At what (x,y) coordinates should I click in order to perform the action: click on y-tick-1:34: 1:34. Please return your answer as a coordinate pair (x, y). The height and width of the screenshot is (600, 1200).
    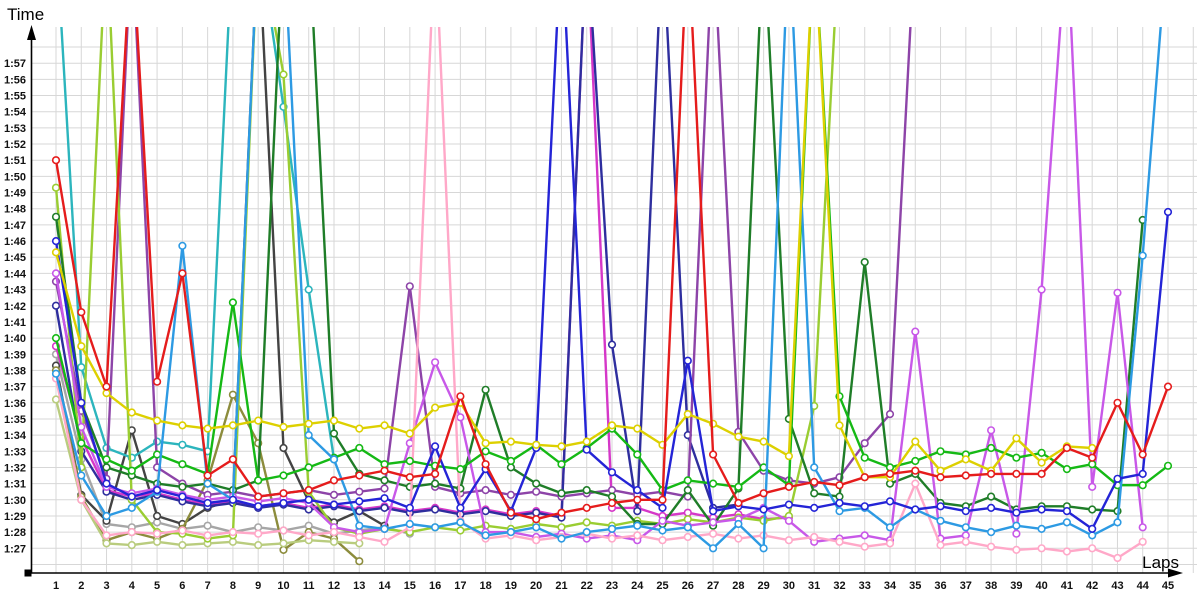
    Looking at the image, I should click on (15, 436).